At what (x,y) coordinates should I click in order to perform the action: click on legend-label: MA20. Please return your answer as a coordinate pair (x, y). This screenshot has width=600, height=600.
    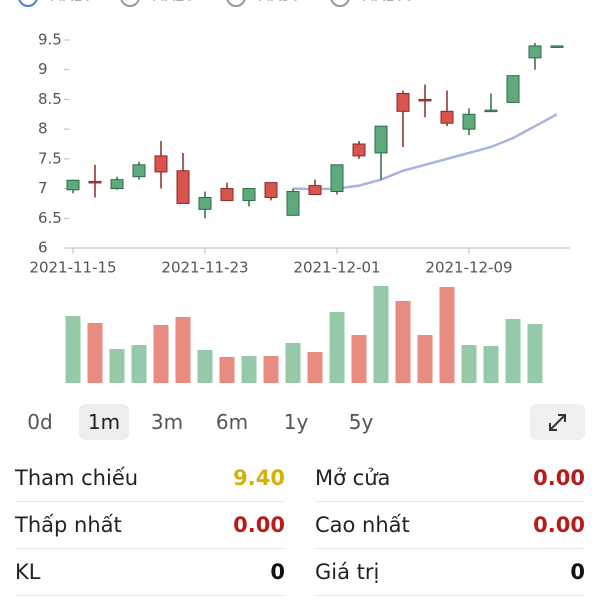
    Looking at the image, I should click on (173, 2).